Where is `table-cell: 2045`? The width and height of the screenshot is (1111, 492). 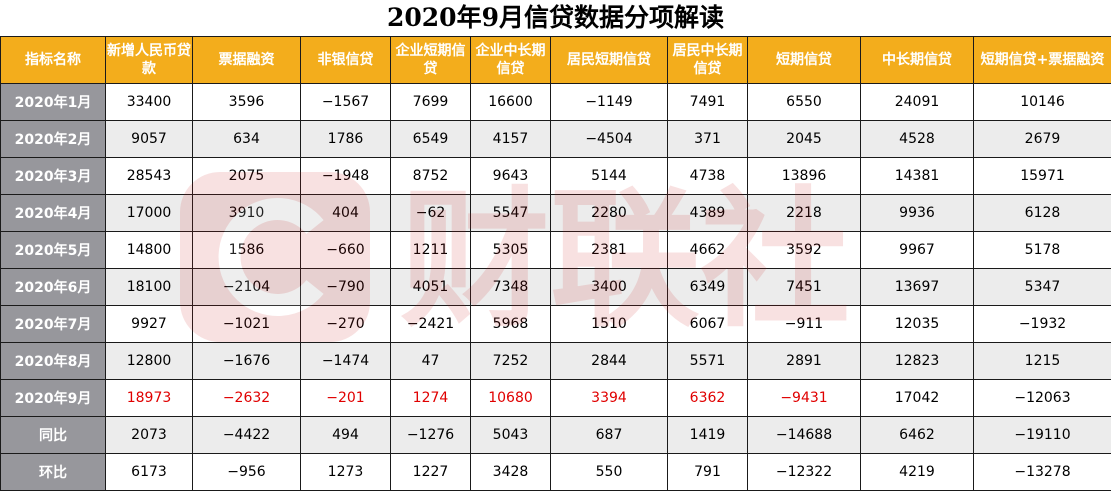
table-cell: 2045 is located at coordinates (804, 139).